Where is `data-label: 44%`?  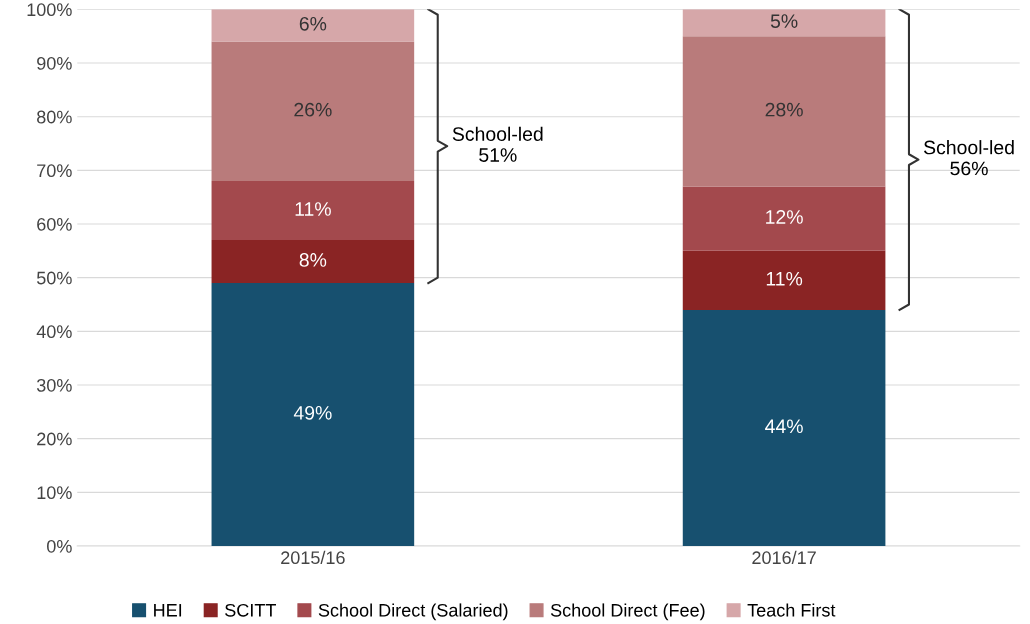 data-label: 44% is located at coordinates (784, 426).